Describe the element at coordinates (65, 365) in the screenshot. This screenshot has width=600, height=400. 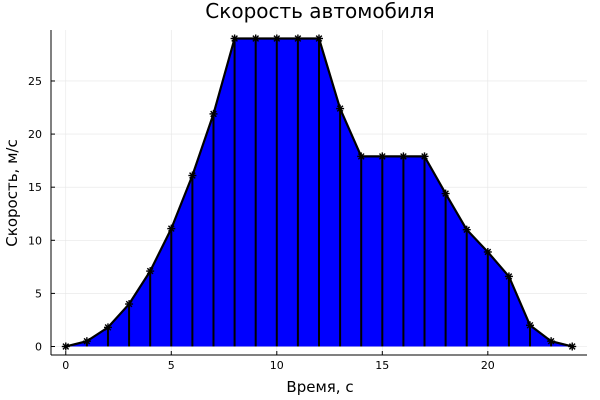
I see `x-tick-label: 0` at that location.